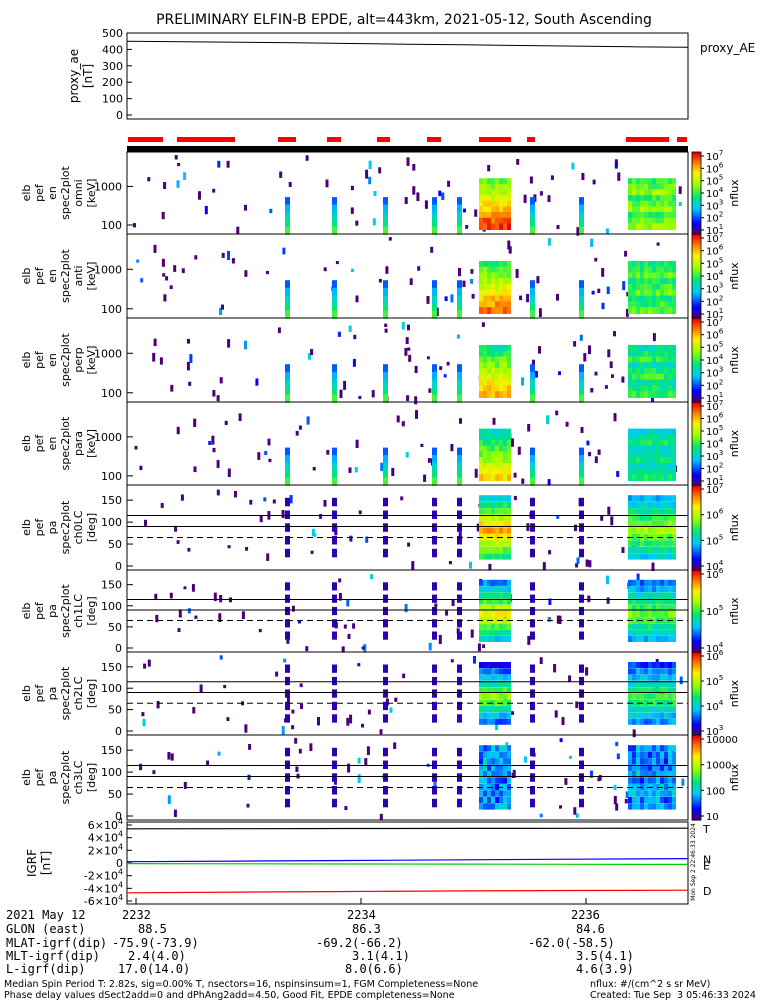 This screenshot has height=1001, width=775. What do you see at coordinates (434, 139) in the screenshot?
I see `science-zone-marker` at bounding box center [434, 139].